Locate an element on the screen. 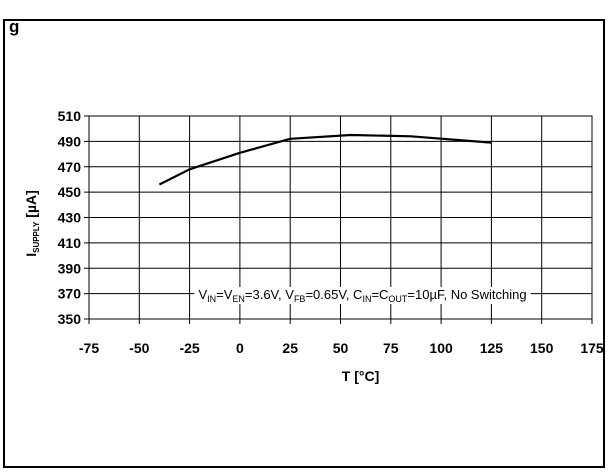 This screenshot has width=610, height=472. y-tick-label: 470 is located at coordinates (70, 167).